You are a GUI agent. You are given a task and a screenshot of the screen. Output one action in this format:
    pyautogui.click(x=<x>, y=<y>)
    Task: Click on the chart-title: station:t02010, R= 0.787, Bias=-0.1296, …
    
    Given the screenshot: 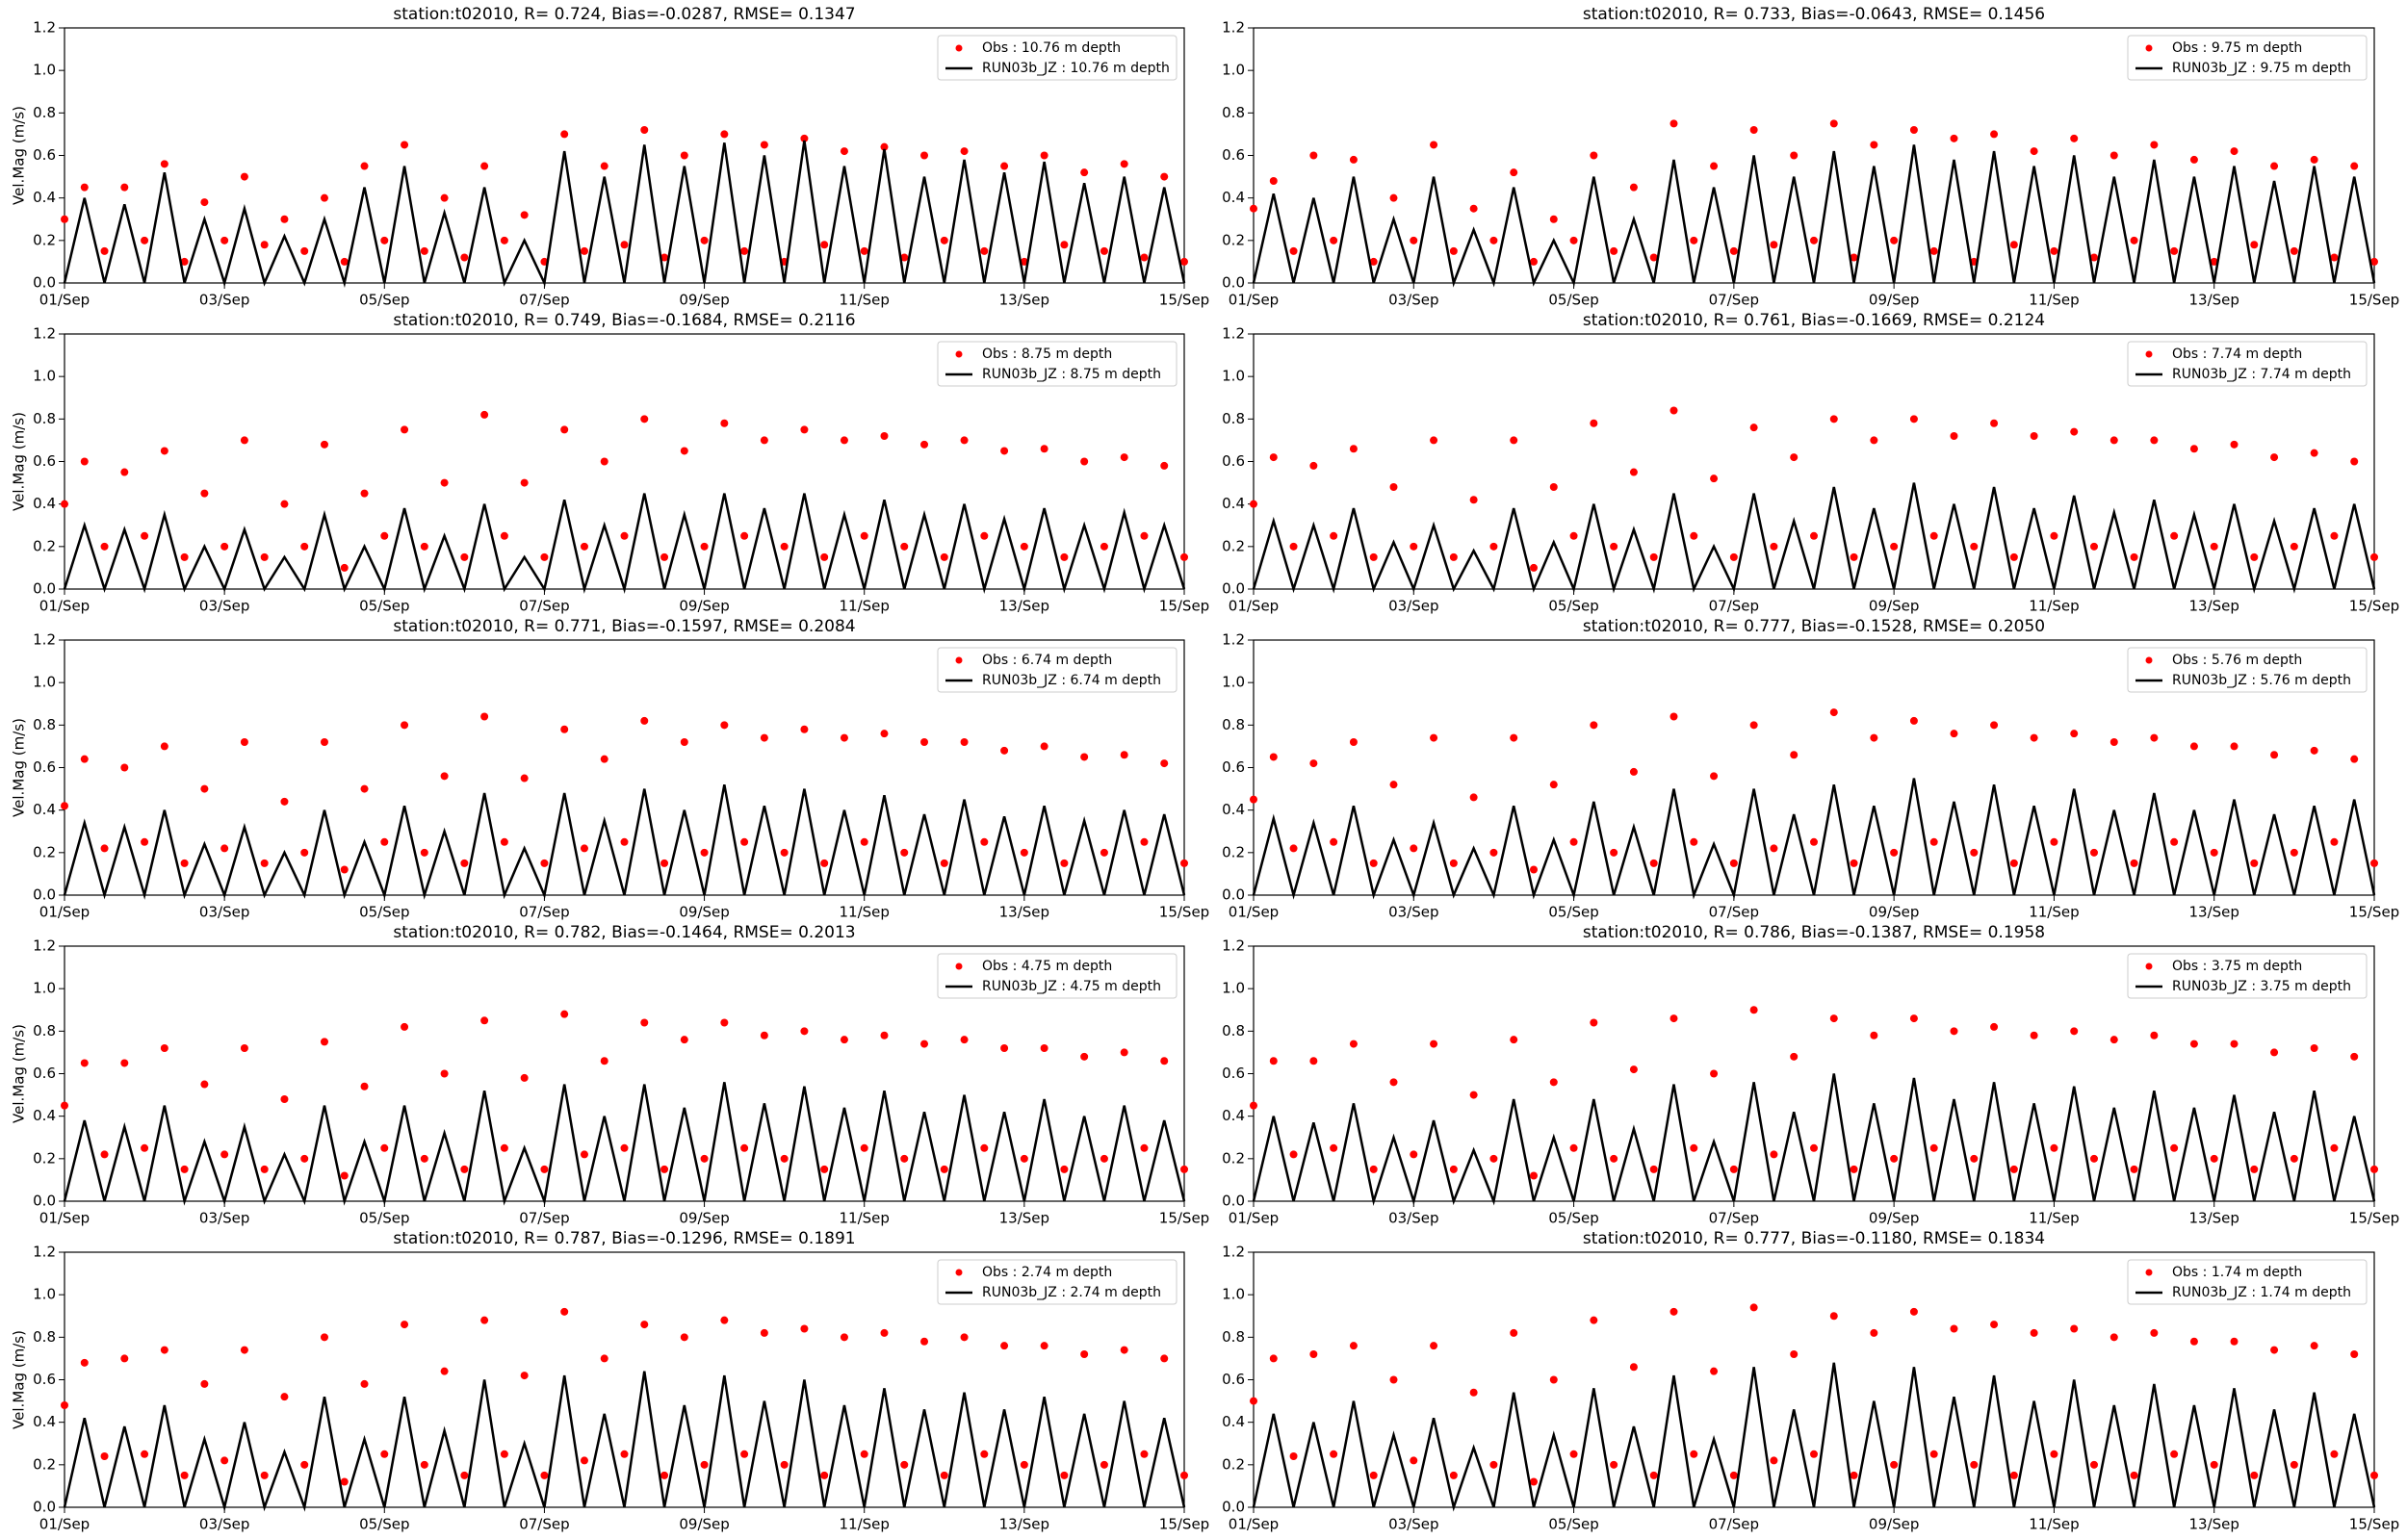 What is the action you would take?
    pyautogui.click(x=624, y=1238)
    